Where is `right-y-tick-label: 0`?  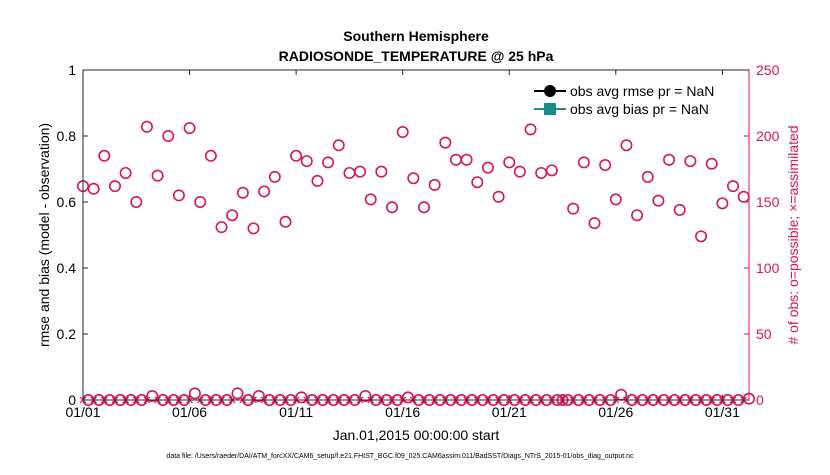
right-y-tick-label: 0 is located at coordinates (760, 400).